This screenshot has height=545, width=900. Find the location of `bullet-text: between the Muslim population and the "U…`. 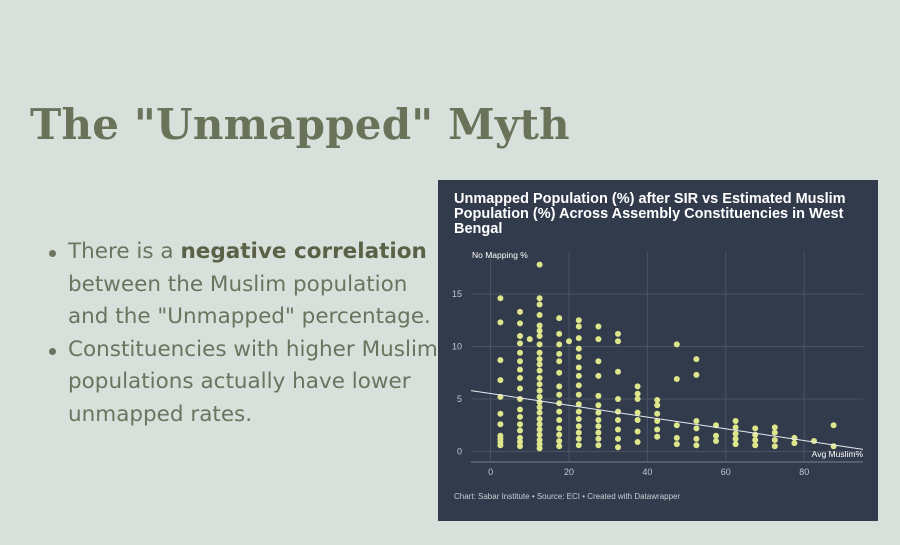

bullet-text: between the Muslim population and the "U… is located at coordinates (249, 300).